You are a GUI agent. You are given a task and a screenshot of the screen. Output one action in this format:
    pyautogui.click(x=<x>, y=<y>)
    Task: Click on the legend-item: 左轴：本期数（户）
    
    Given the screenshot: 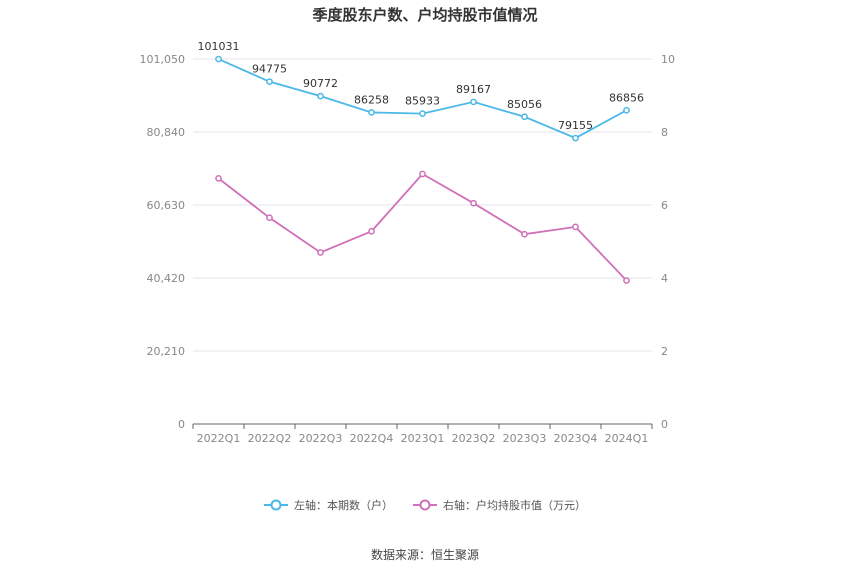 What is the action you would take?
    pyautogui.click(x=328, y=505)
    